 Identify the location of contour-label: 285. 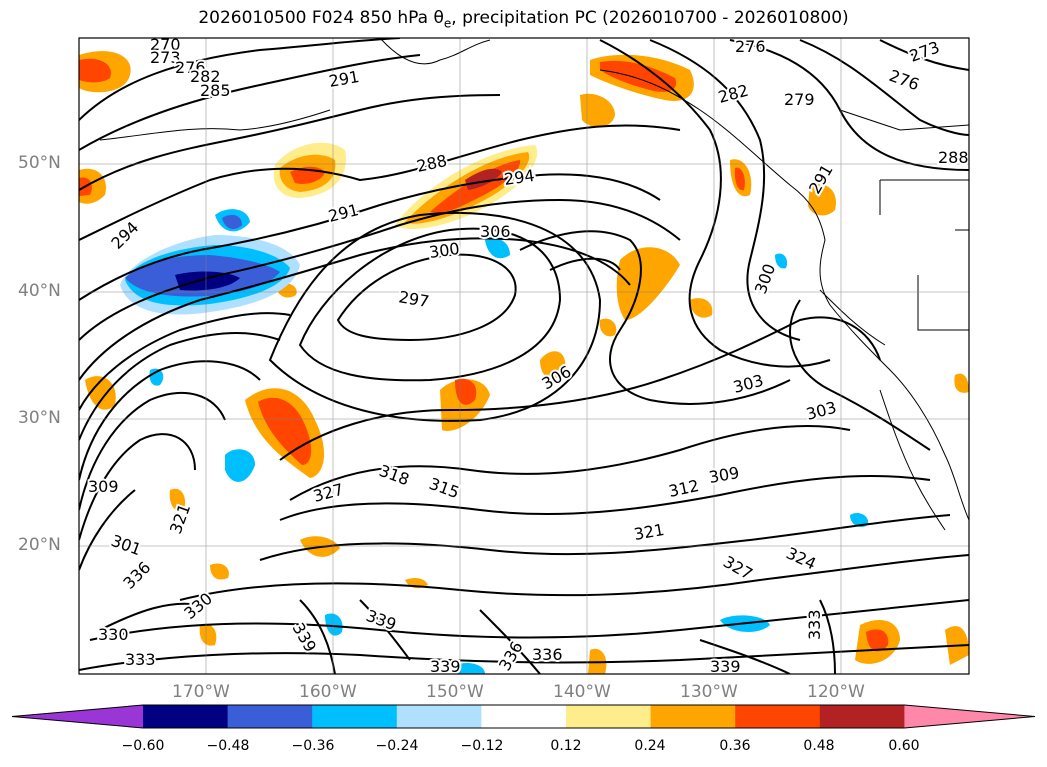
(215, 90).